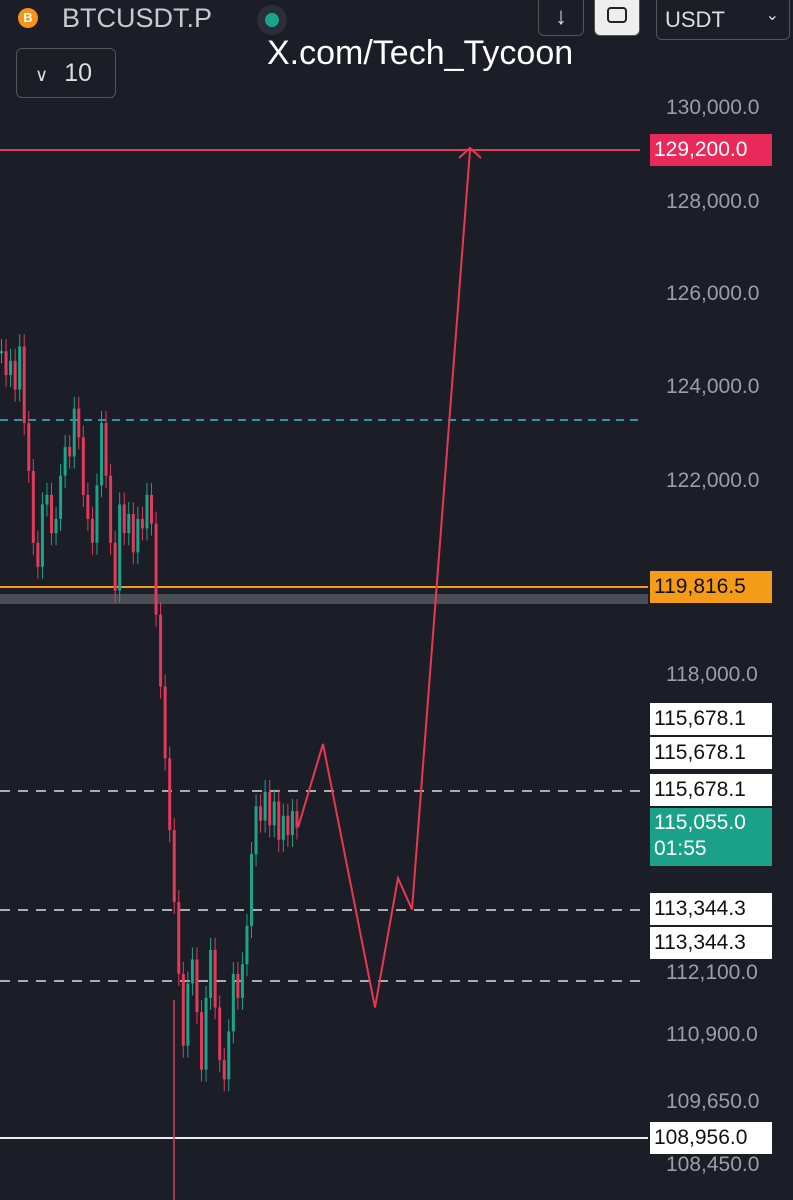 The image size is (793, 1200). Describe the element at coordinates (137, 18) in the screenshot. I see `symbol: BTCUSDT.P` at that location.